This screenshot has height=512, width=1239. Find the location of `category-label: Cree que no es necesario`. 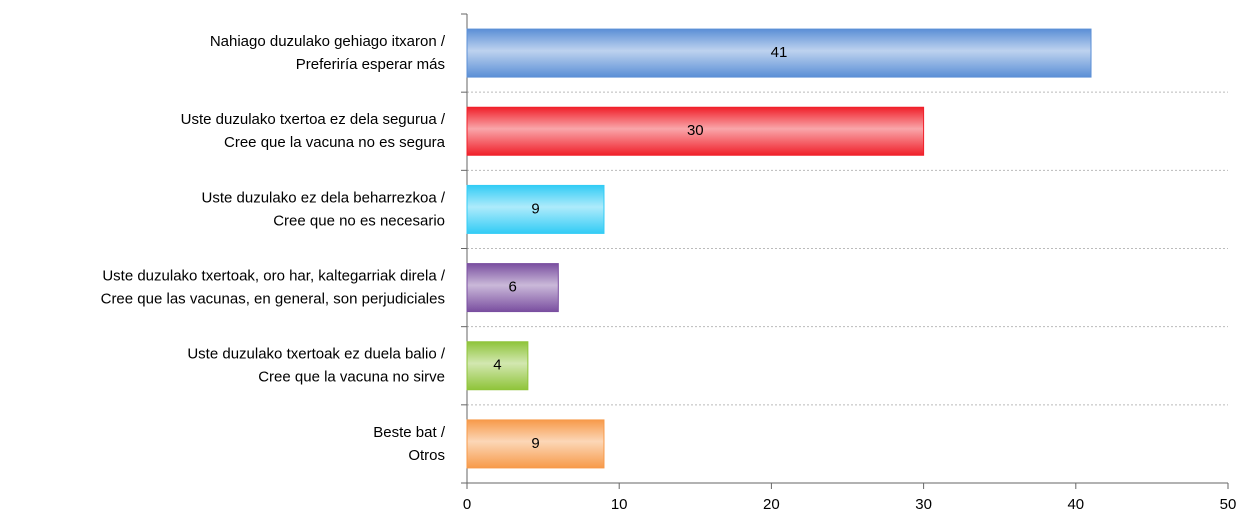

category-label: Cree que no es necesario is located at coordinates (359, 220).